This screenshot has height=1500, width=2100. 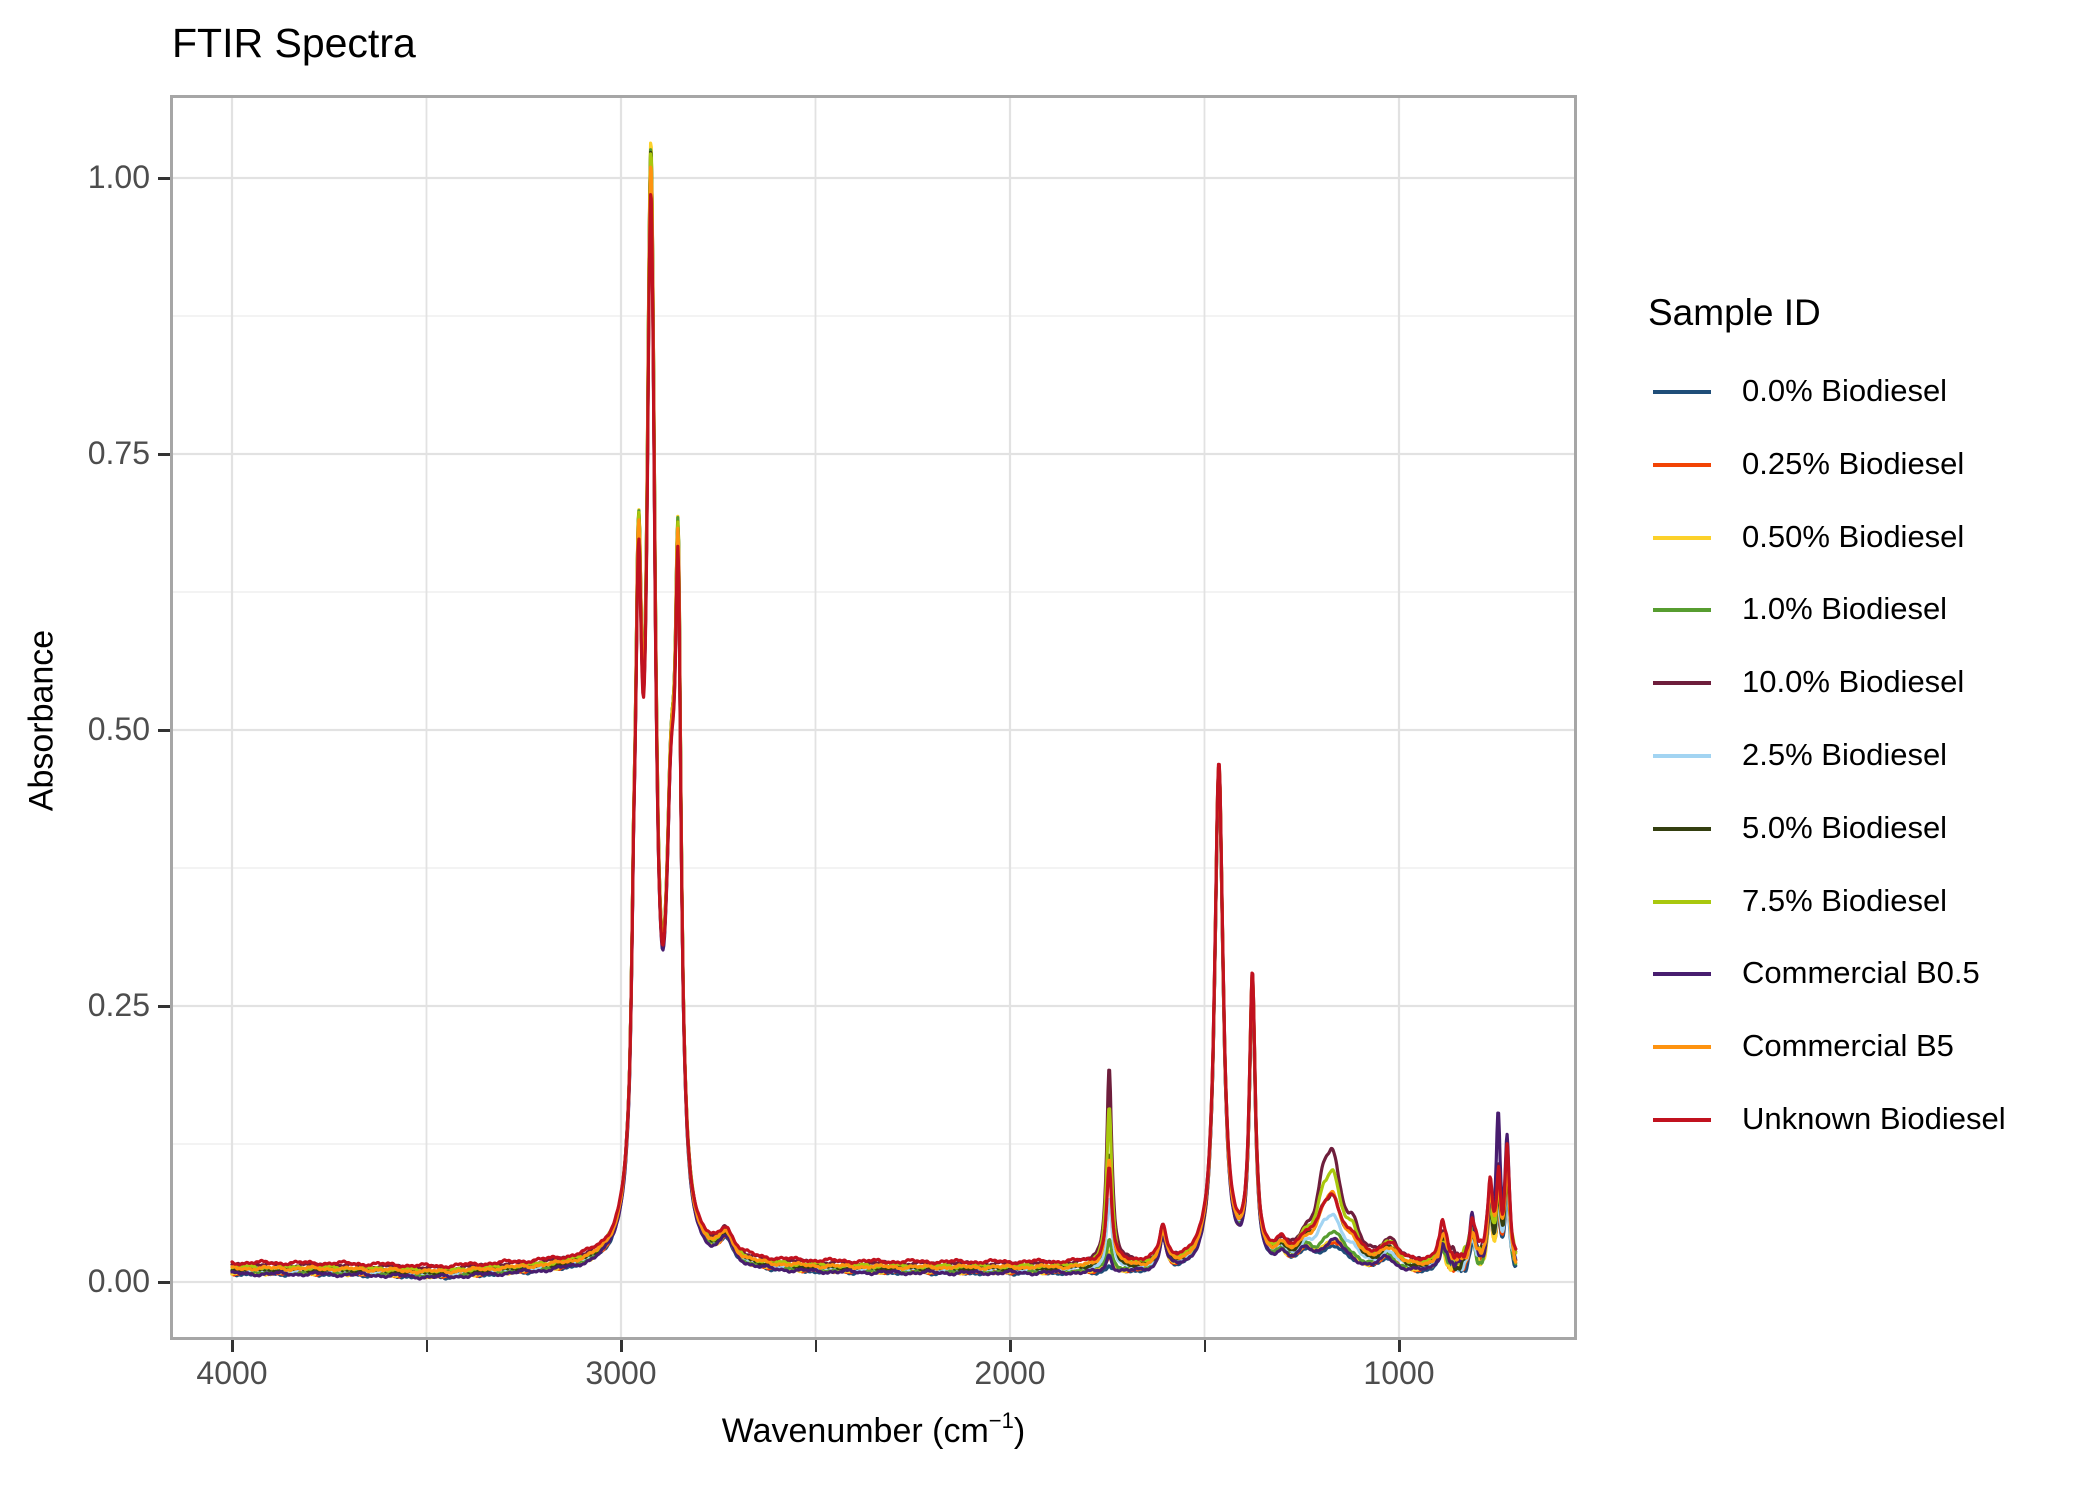 What do you see at coordinates (1861, 973) in the screenshot?
I see `legend-label: Commercial B0.5` at bounding box center [1861, 973].